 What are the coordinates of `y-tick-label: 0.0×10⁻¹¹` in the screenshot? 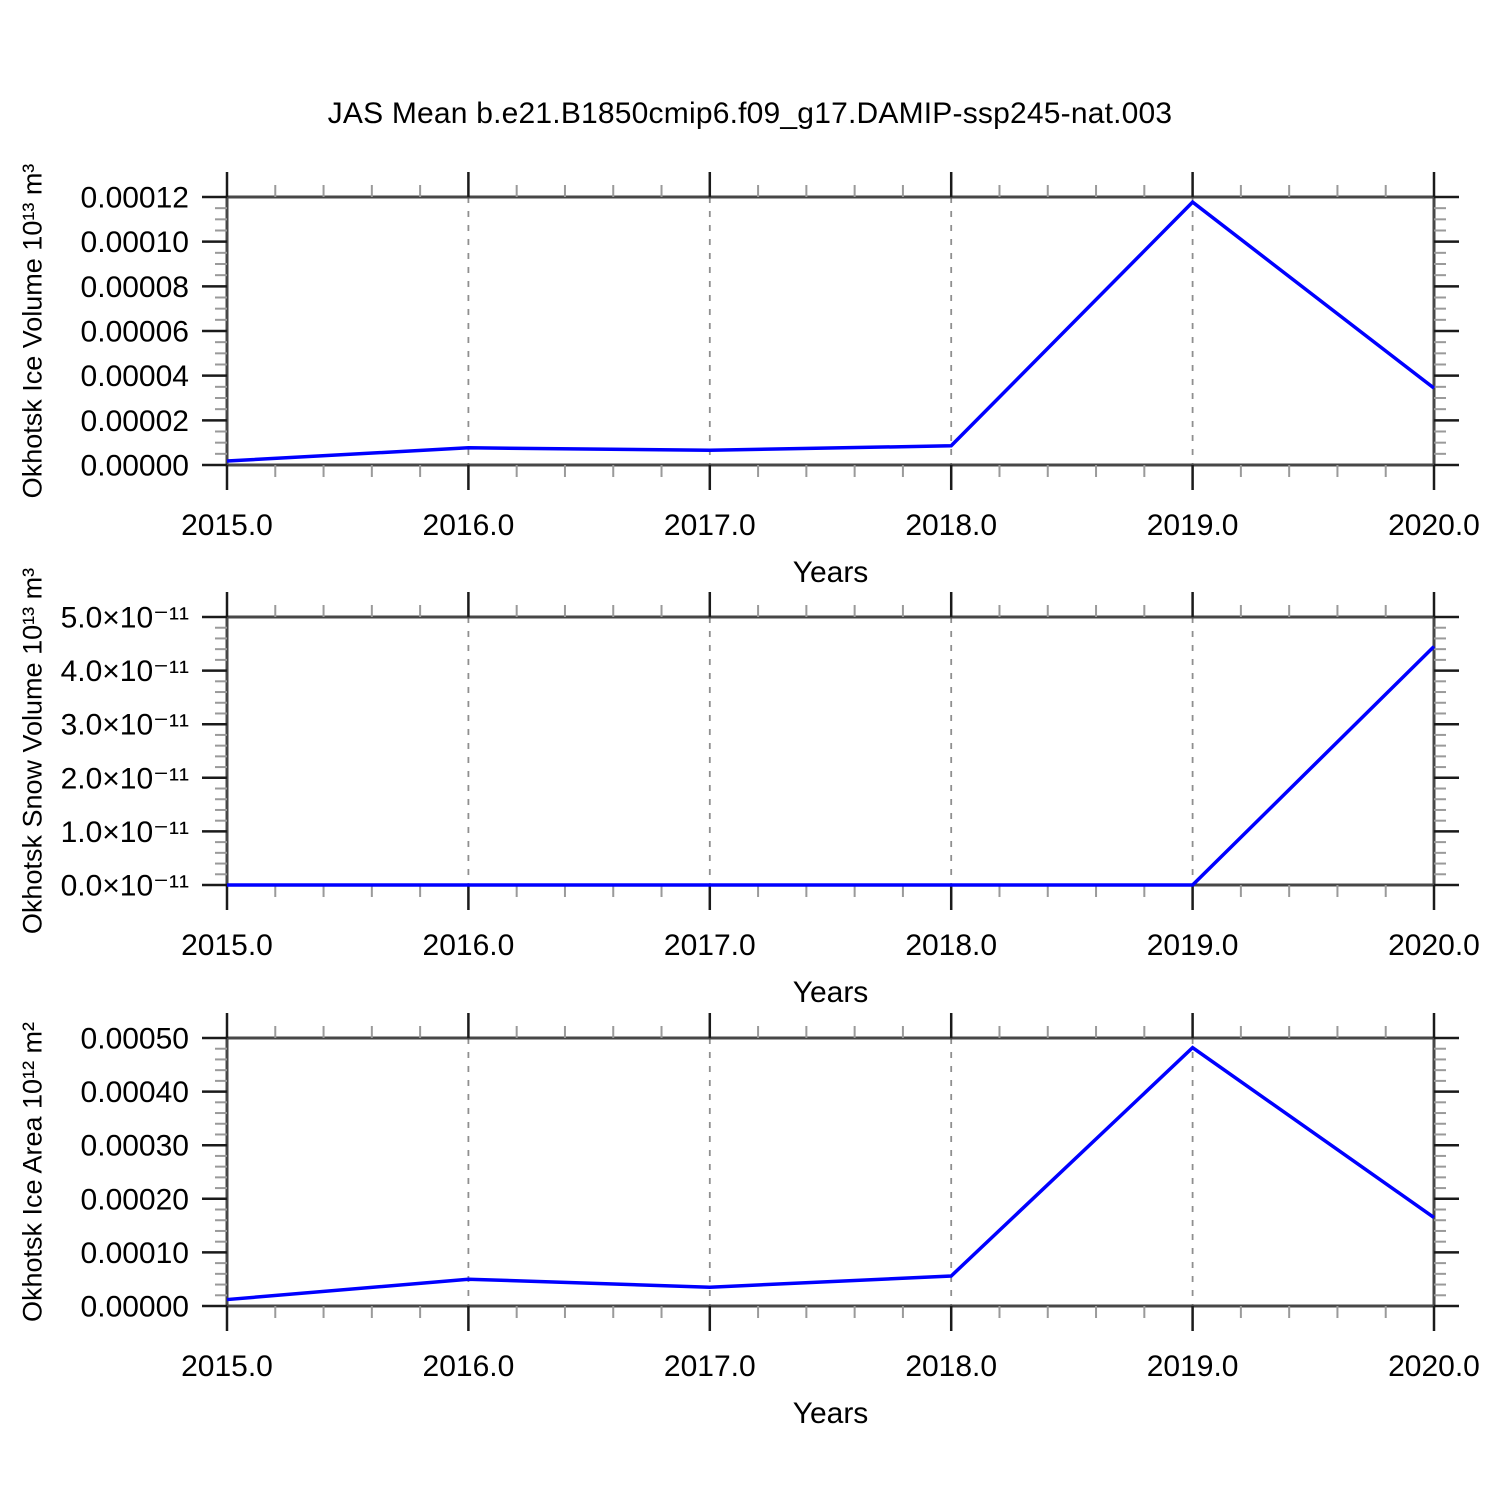 It's located at (125, 886).